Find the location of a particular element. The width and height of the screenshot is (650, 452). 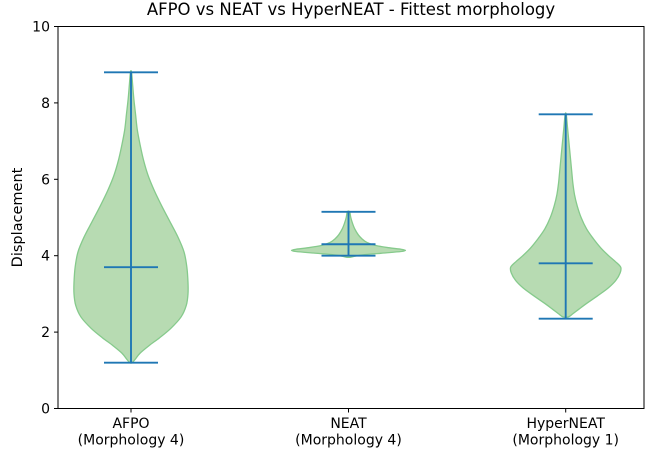

x-tick-label-name: HyperNEAT is located at coordinates (565, 424).